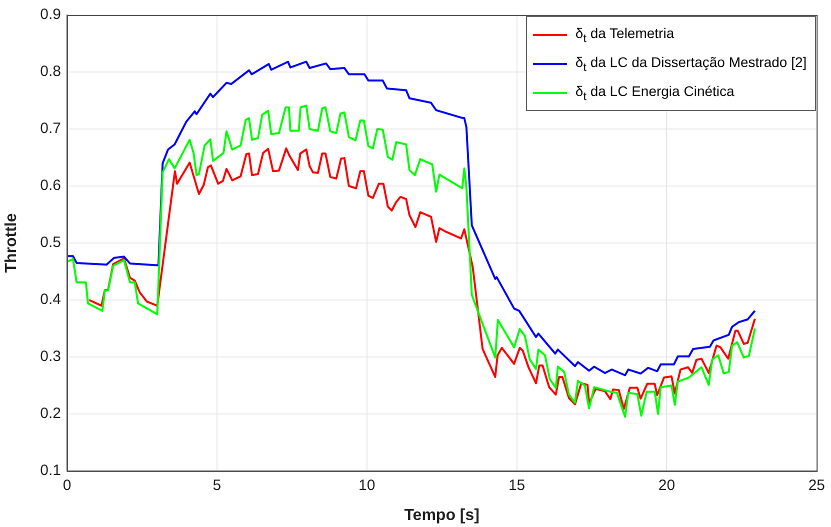 The height and width of the screenshot is (527, 831). Describe the element at coordinates (11, 243) in the screenshot. I see `y-axis-title: Throttle` at that location.